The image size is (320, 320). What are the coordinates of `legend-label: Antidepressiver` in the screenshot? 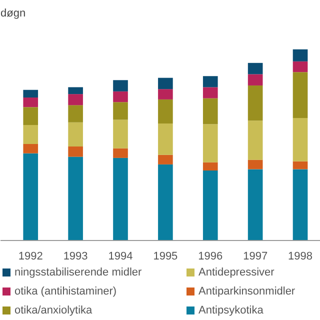 It's located at (236, 272).